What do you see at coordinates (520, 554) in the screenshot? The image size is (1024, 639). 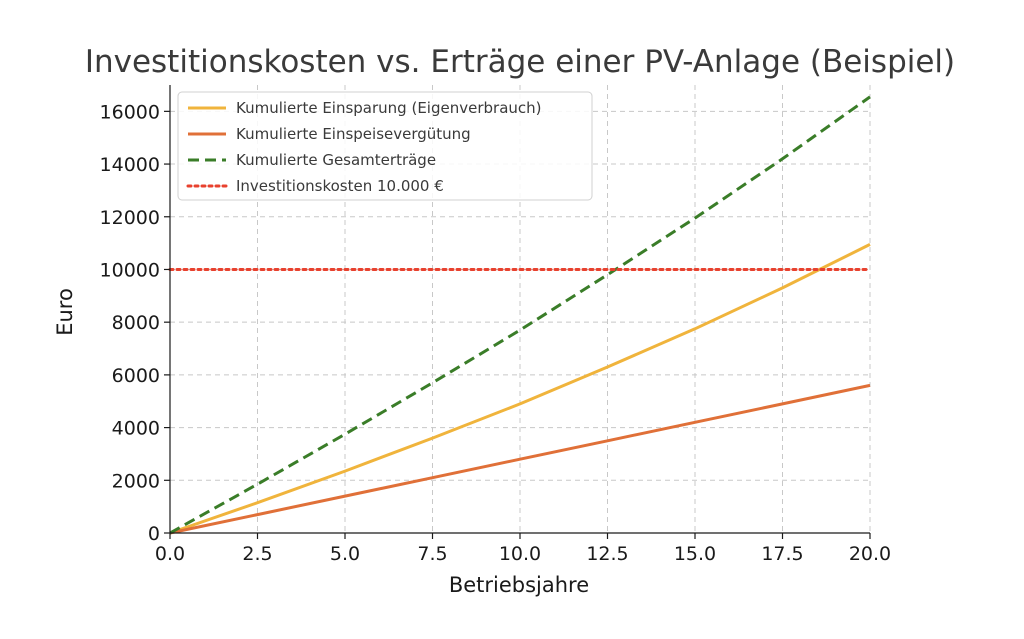 I see `x-tick-label: 10.0` at bounding box center [520, 554].